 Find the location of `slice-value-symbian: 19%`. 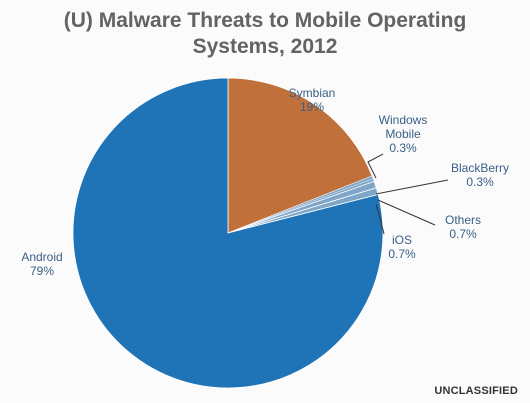

slice-value-symbian: 19% is located at coordinates (312, 107).